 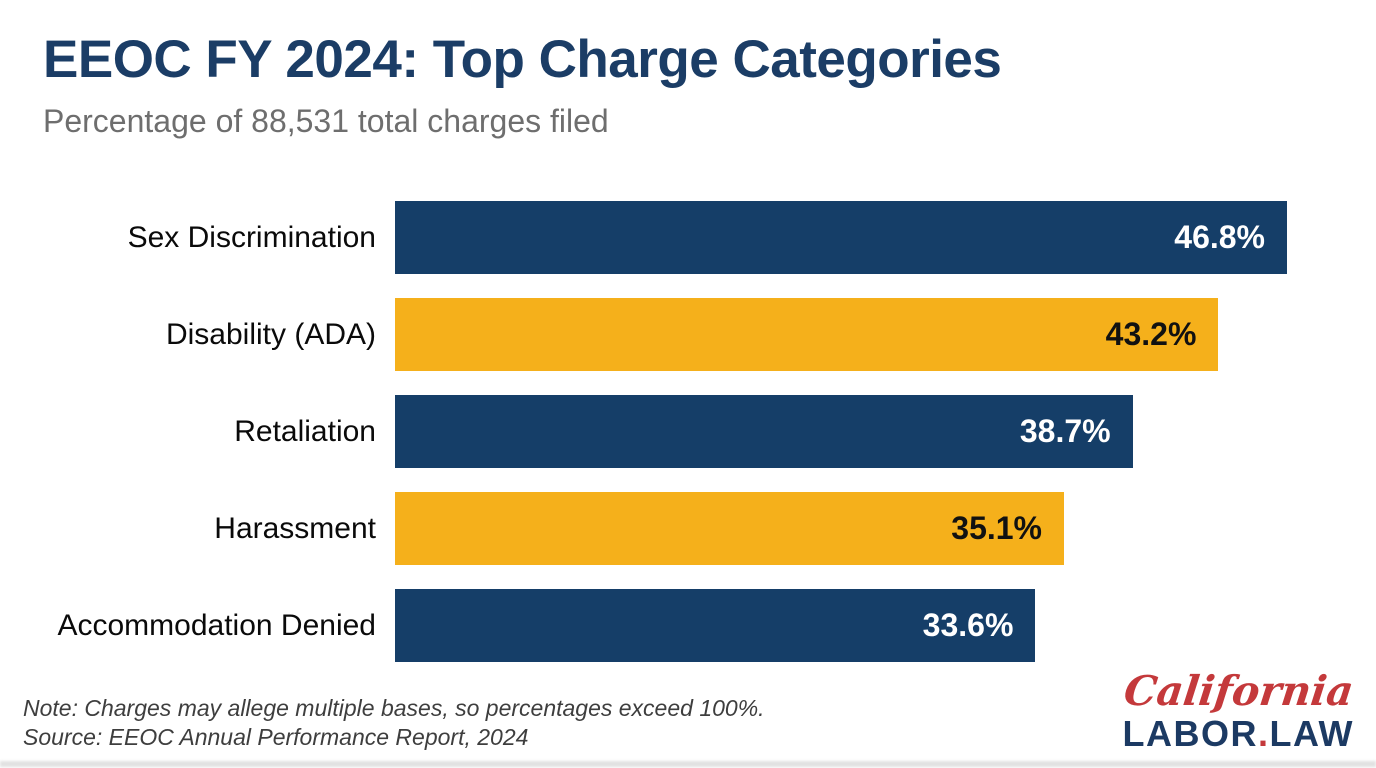 I want to click on bar-value-label: 38.7%, so click(x=1065, y=431).